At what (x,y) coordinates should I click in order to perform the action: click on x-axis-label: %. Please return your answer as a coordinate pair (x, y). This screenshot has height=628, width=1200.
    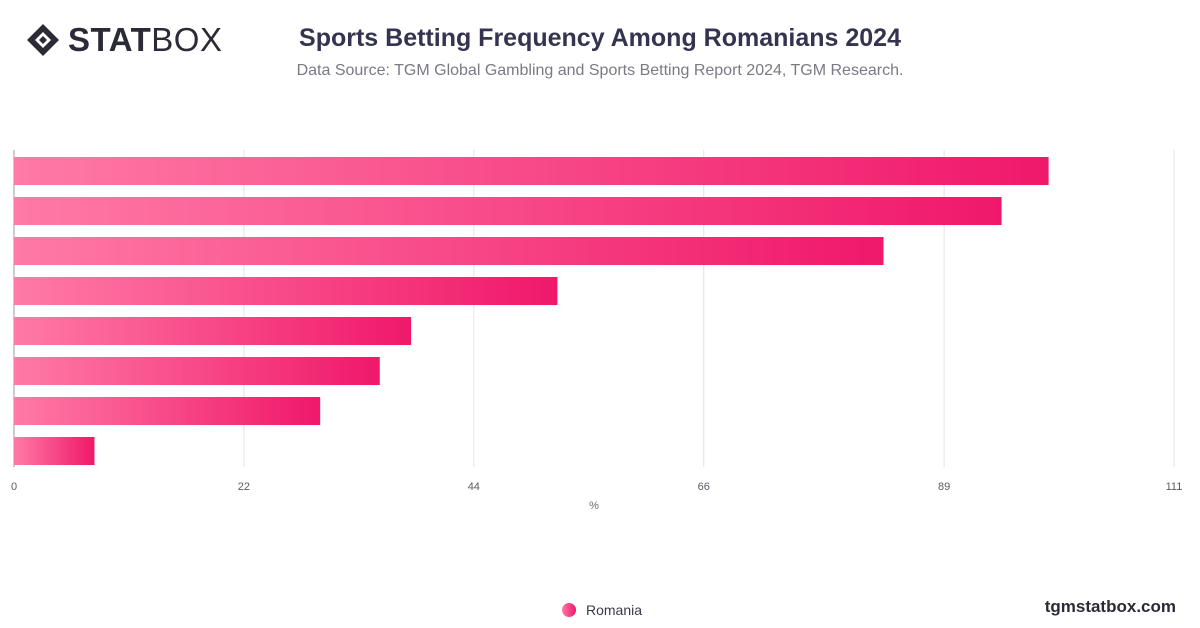
    Looking at the image, I should click on (594, 506).